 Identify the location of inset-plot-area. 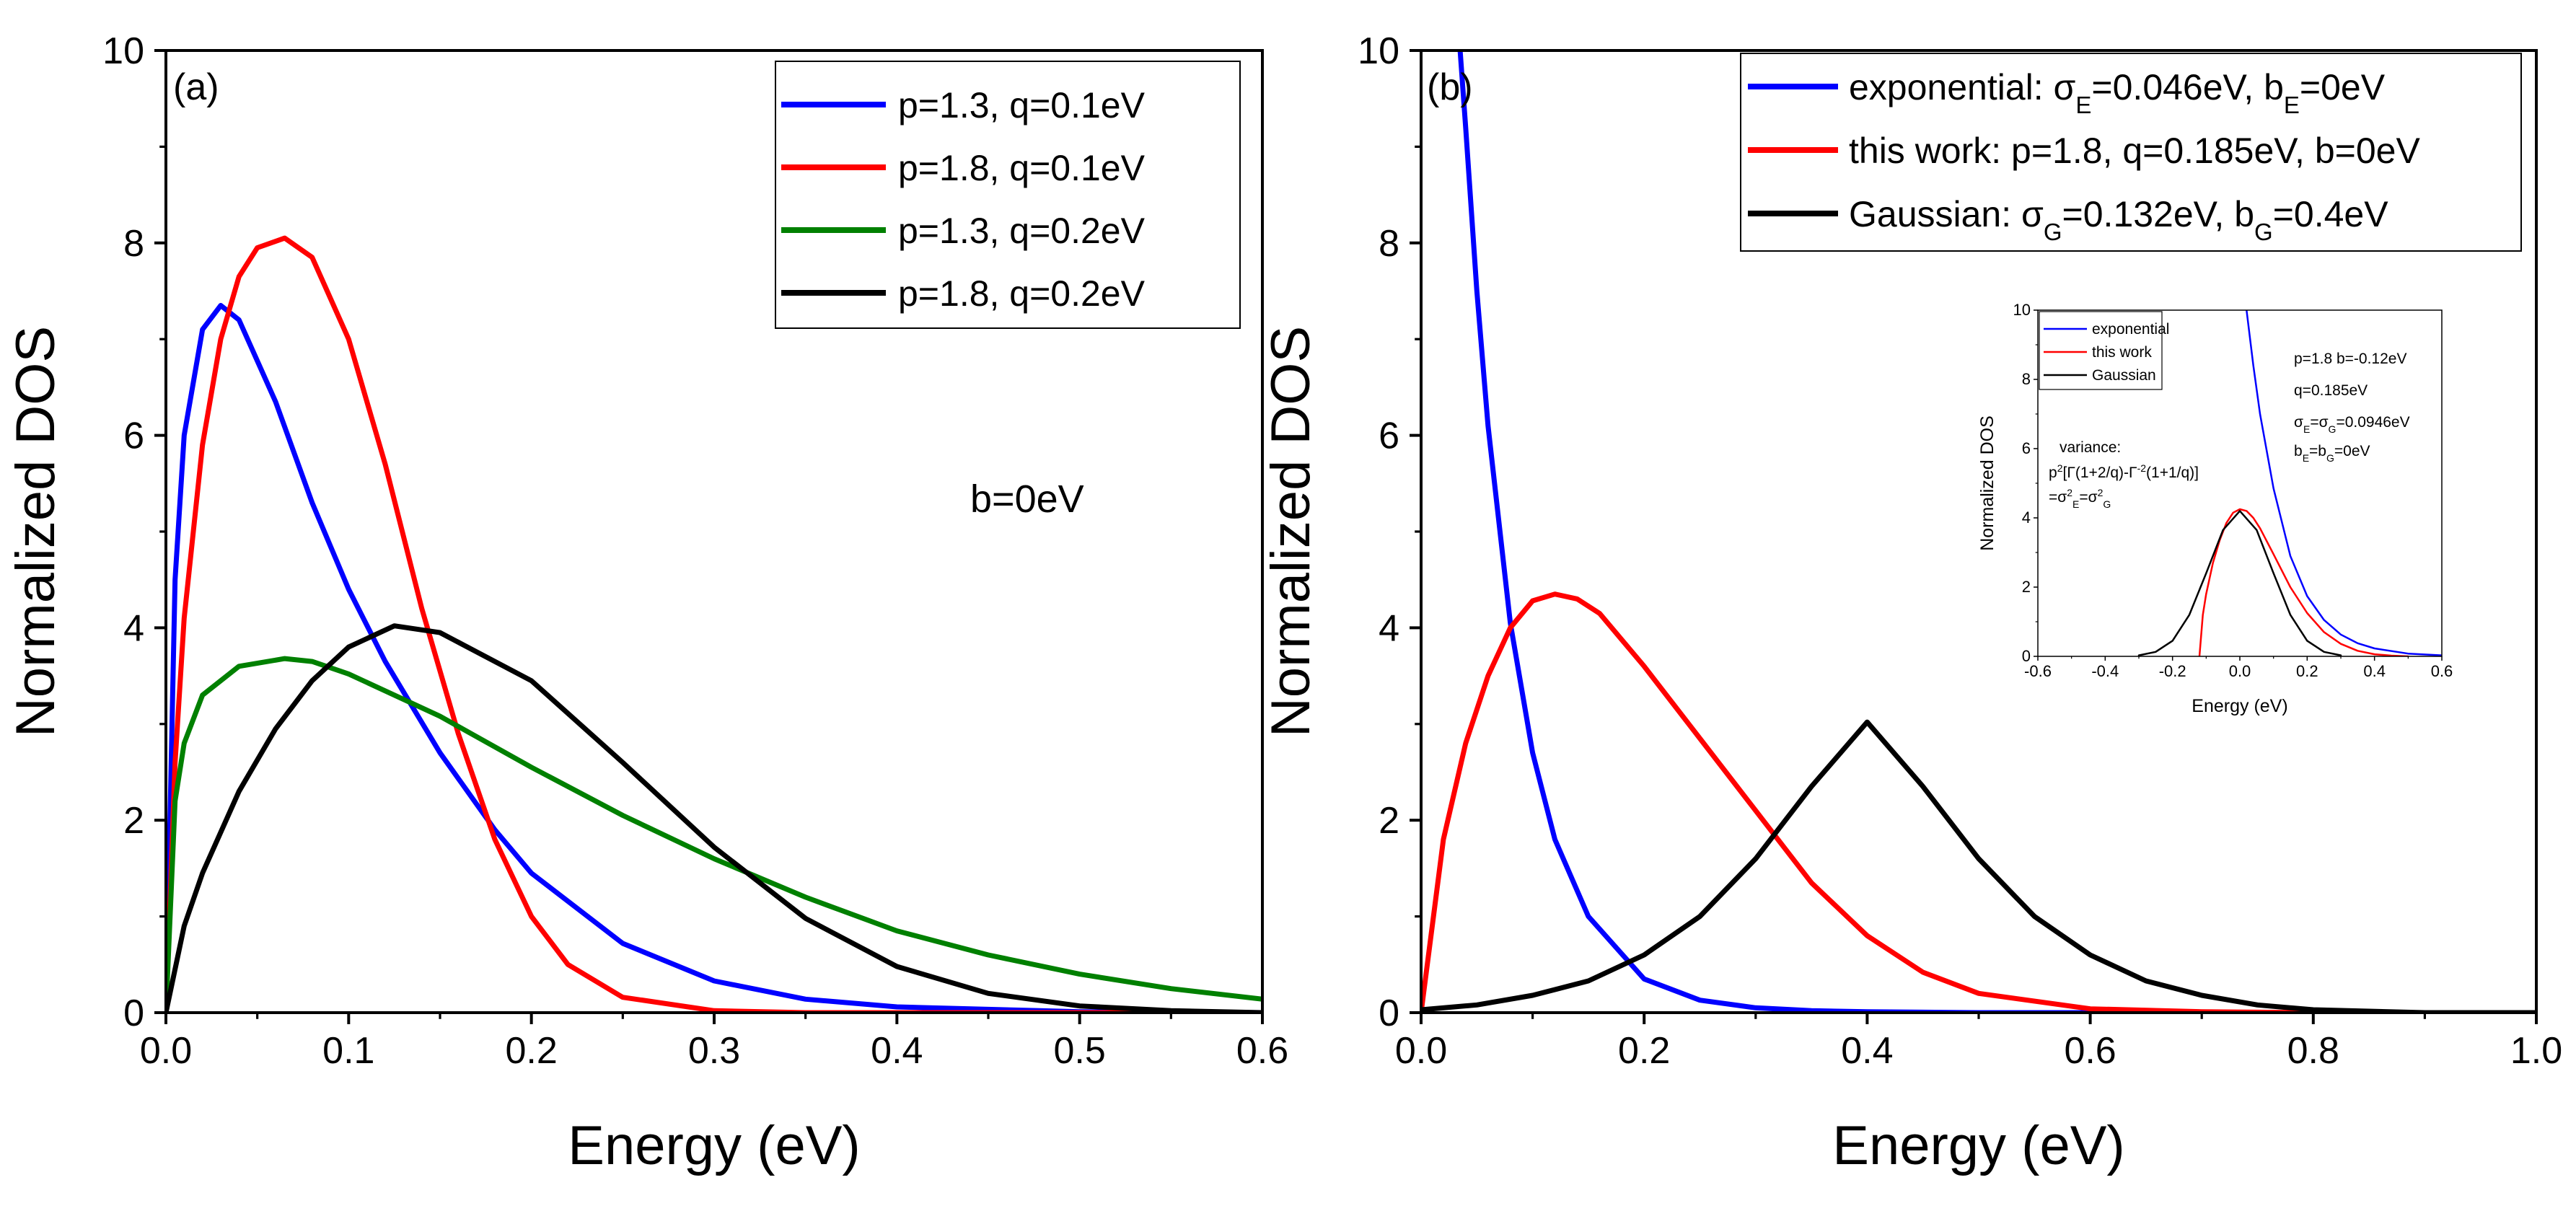
(2289, 483).